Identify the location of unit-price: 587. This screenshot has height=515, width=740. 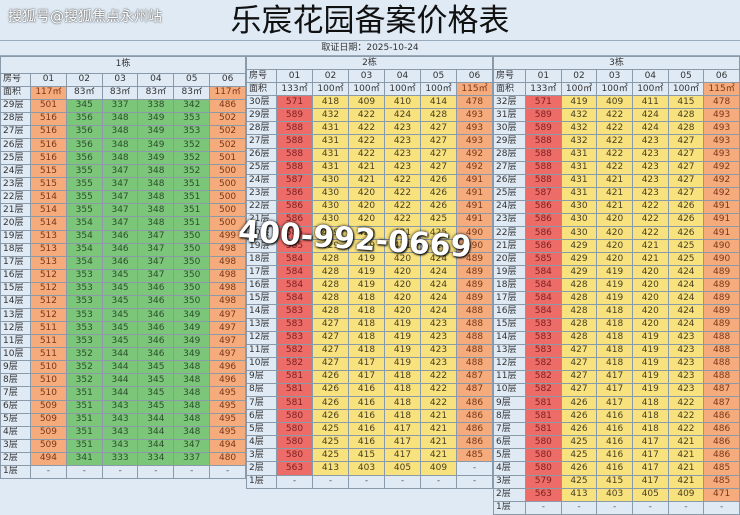
(294, 180).